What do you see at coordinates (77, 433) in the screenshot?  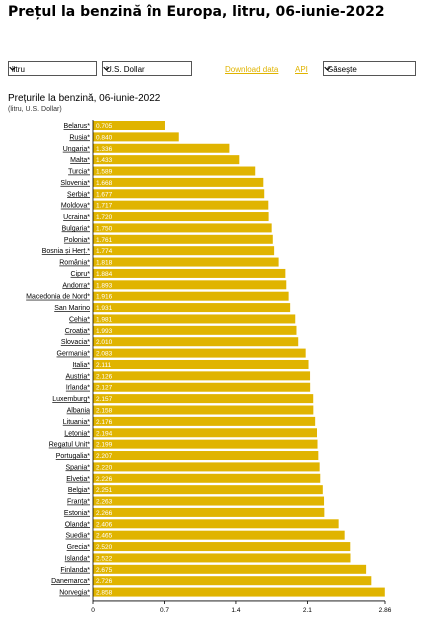 I see `category-label: Letonia*` at bounding box center [77, 433].